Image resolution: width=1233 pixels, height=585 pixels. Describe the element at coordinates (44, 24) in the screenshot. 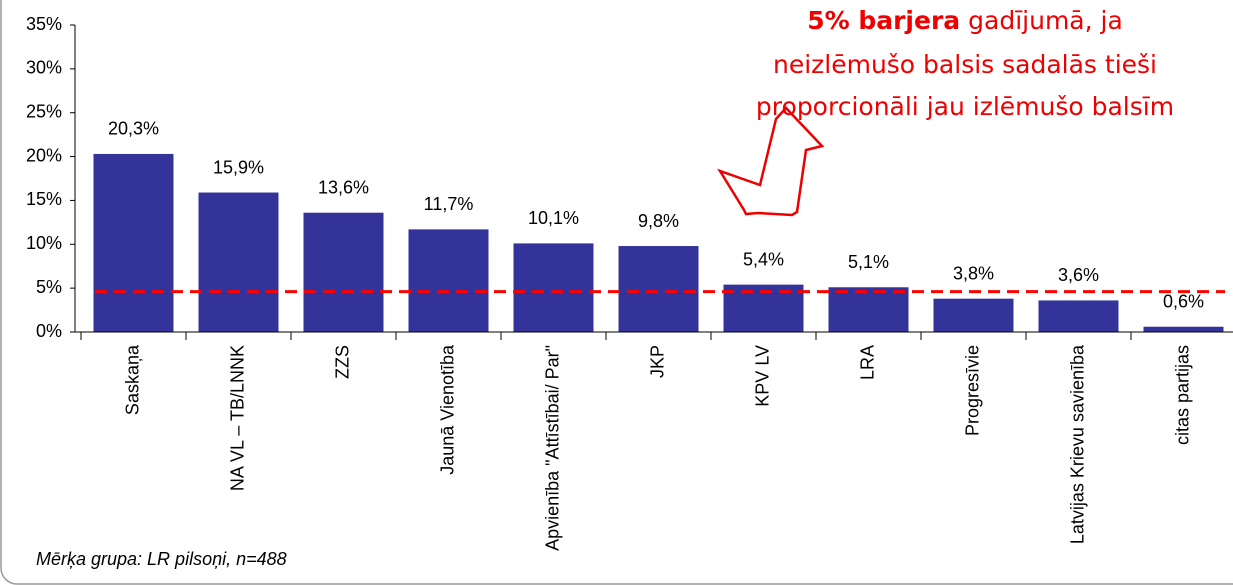

I see `y-tick-label: 35%` at that location.